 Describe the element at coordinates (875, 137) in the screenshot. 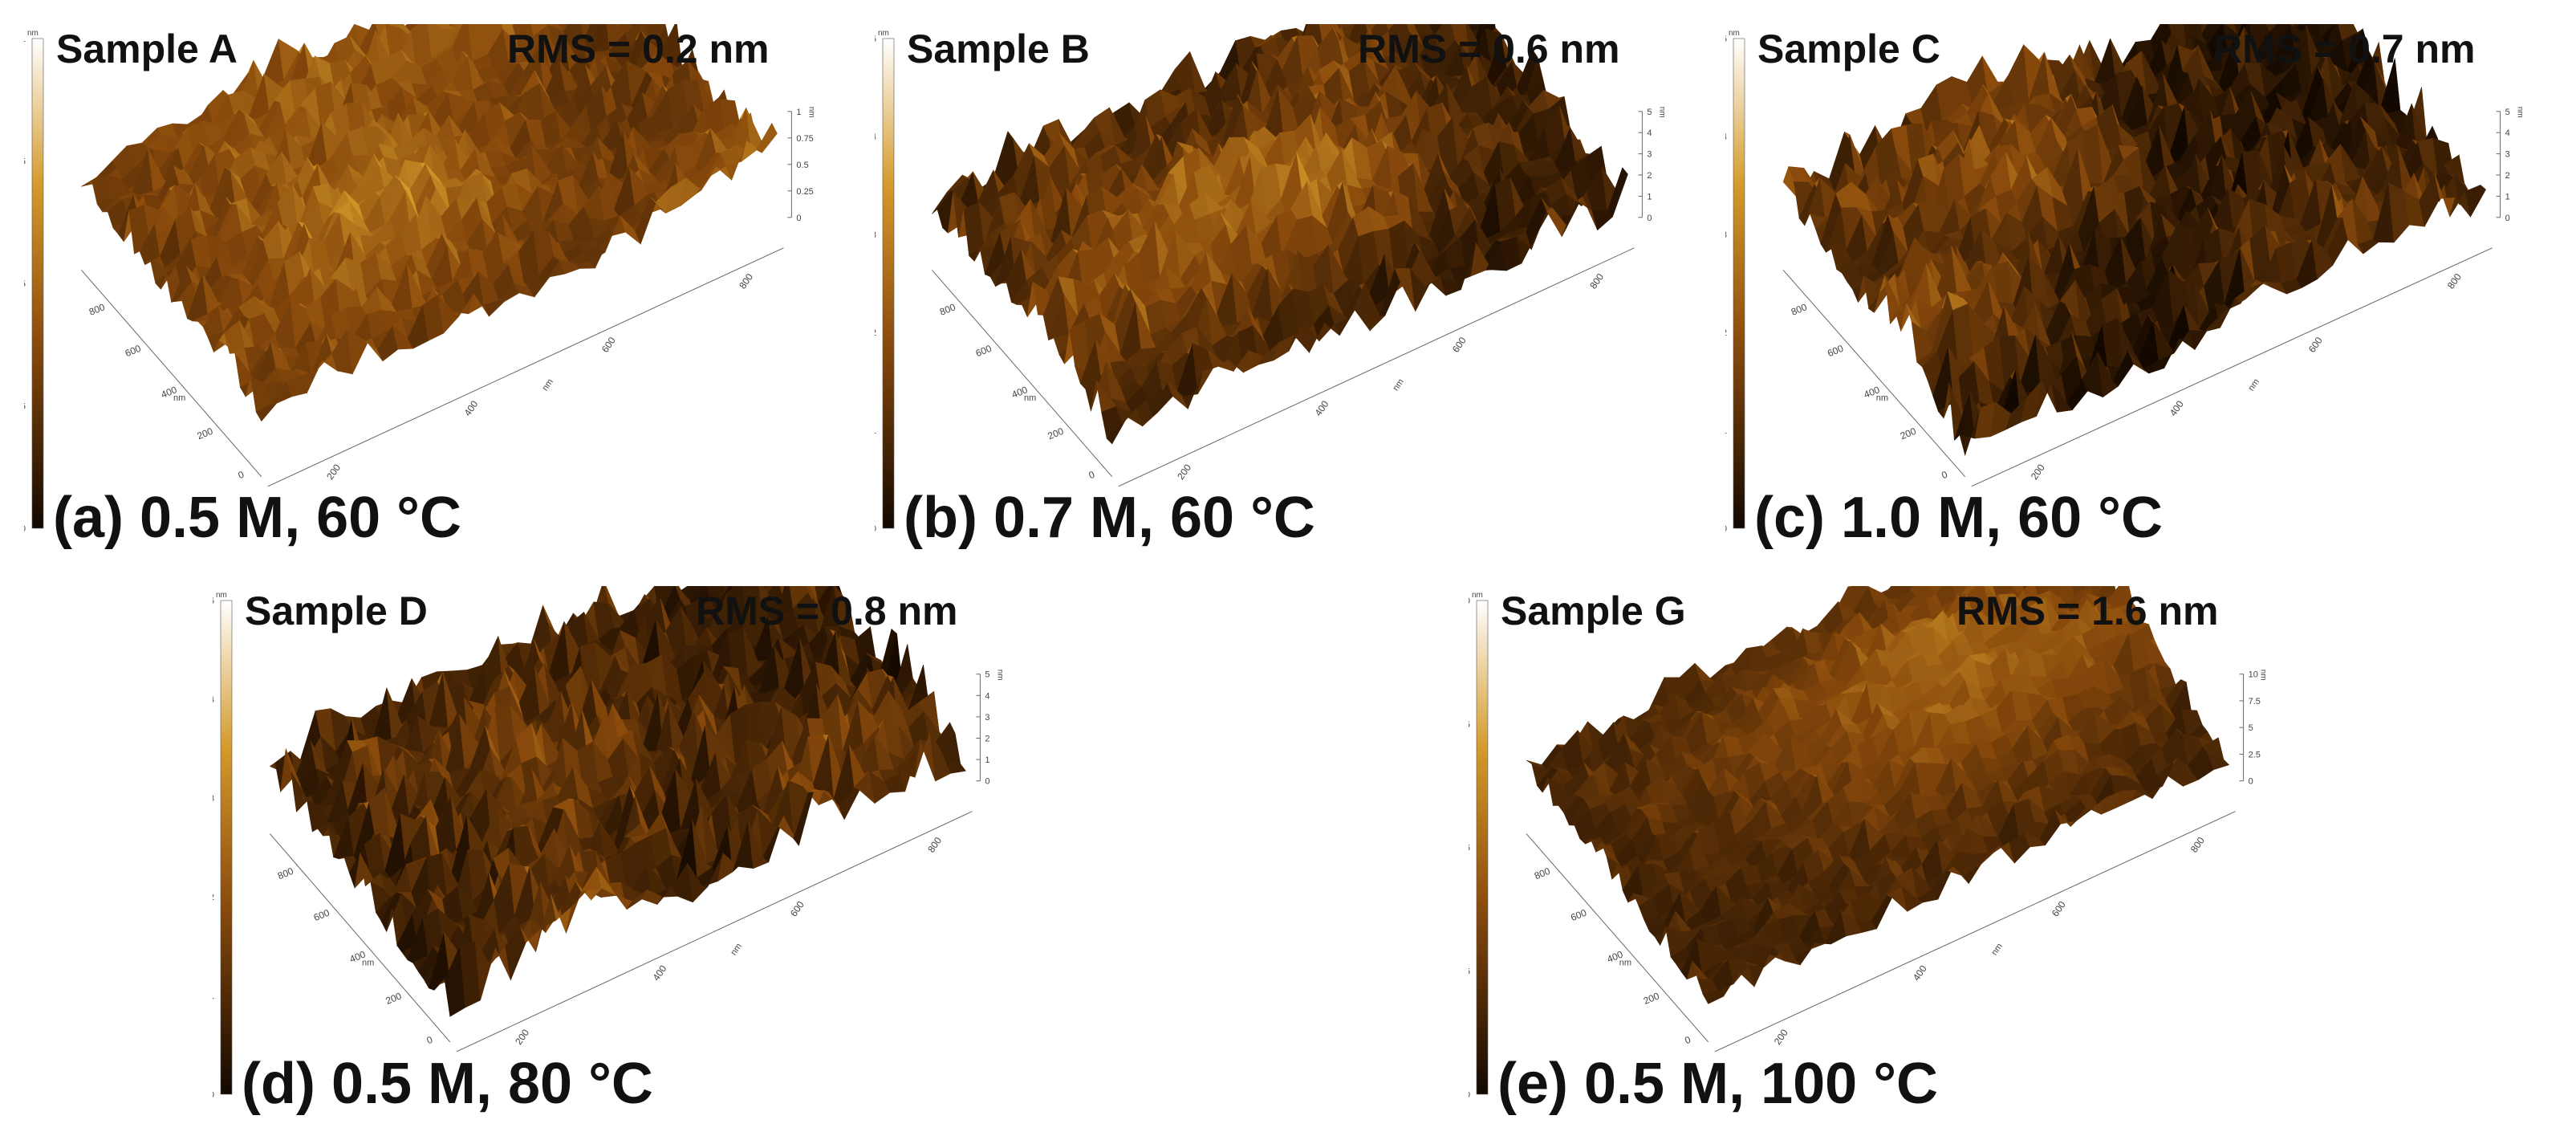

I see `colorbar-tick-label: 4` at that location.